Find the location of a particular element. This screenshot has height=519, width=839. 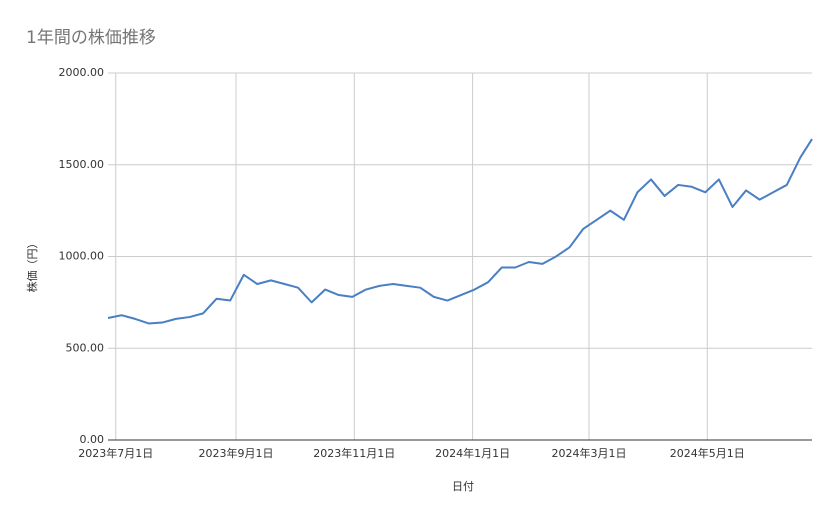

y-tick-label: 1000.00 is located at coordinates (82, 256).